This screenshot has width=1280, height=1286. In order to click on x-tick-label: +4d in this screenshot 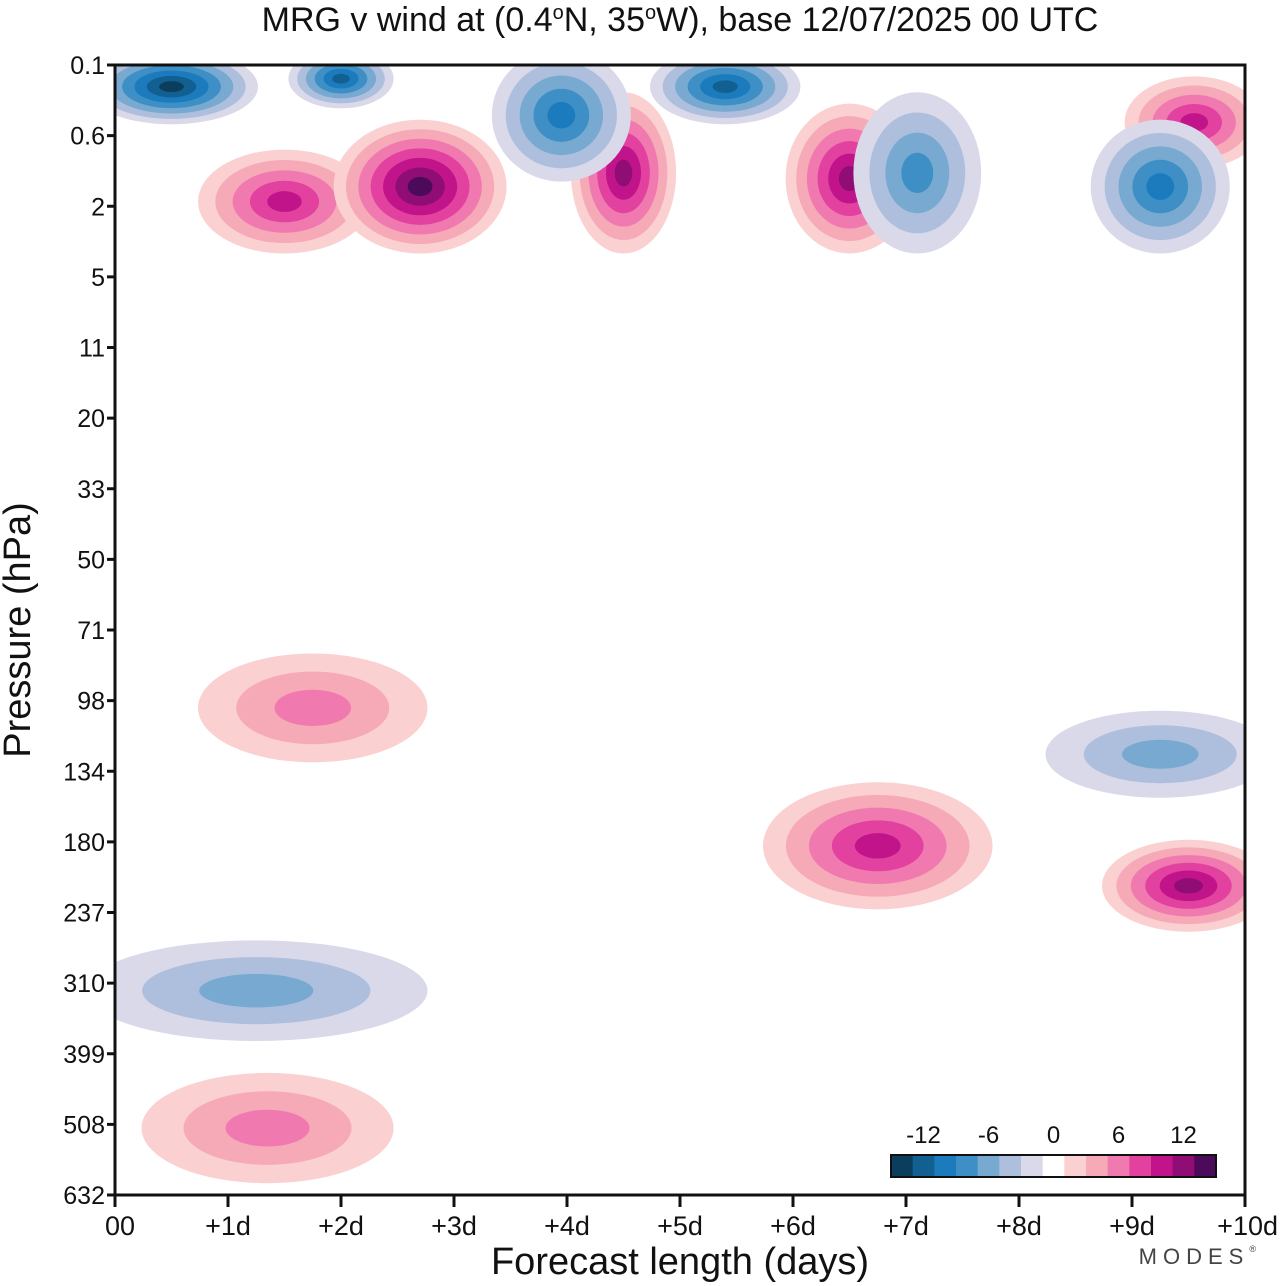, I will do `click(567, 1226)`.